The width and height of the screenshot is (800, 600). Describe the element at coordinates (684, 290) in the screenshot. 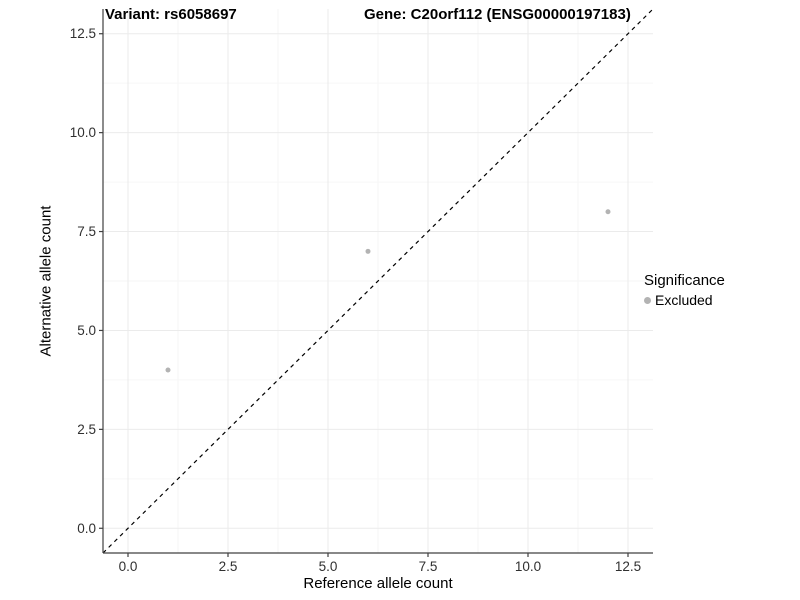

I see `legend: Significance Excluded` at that location.